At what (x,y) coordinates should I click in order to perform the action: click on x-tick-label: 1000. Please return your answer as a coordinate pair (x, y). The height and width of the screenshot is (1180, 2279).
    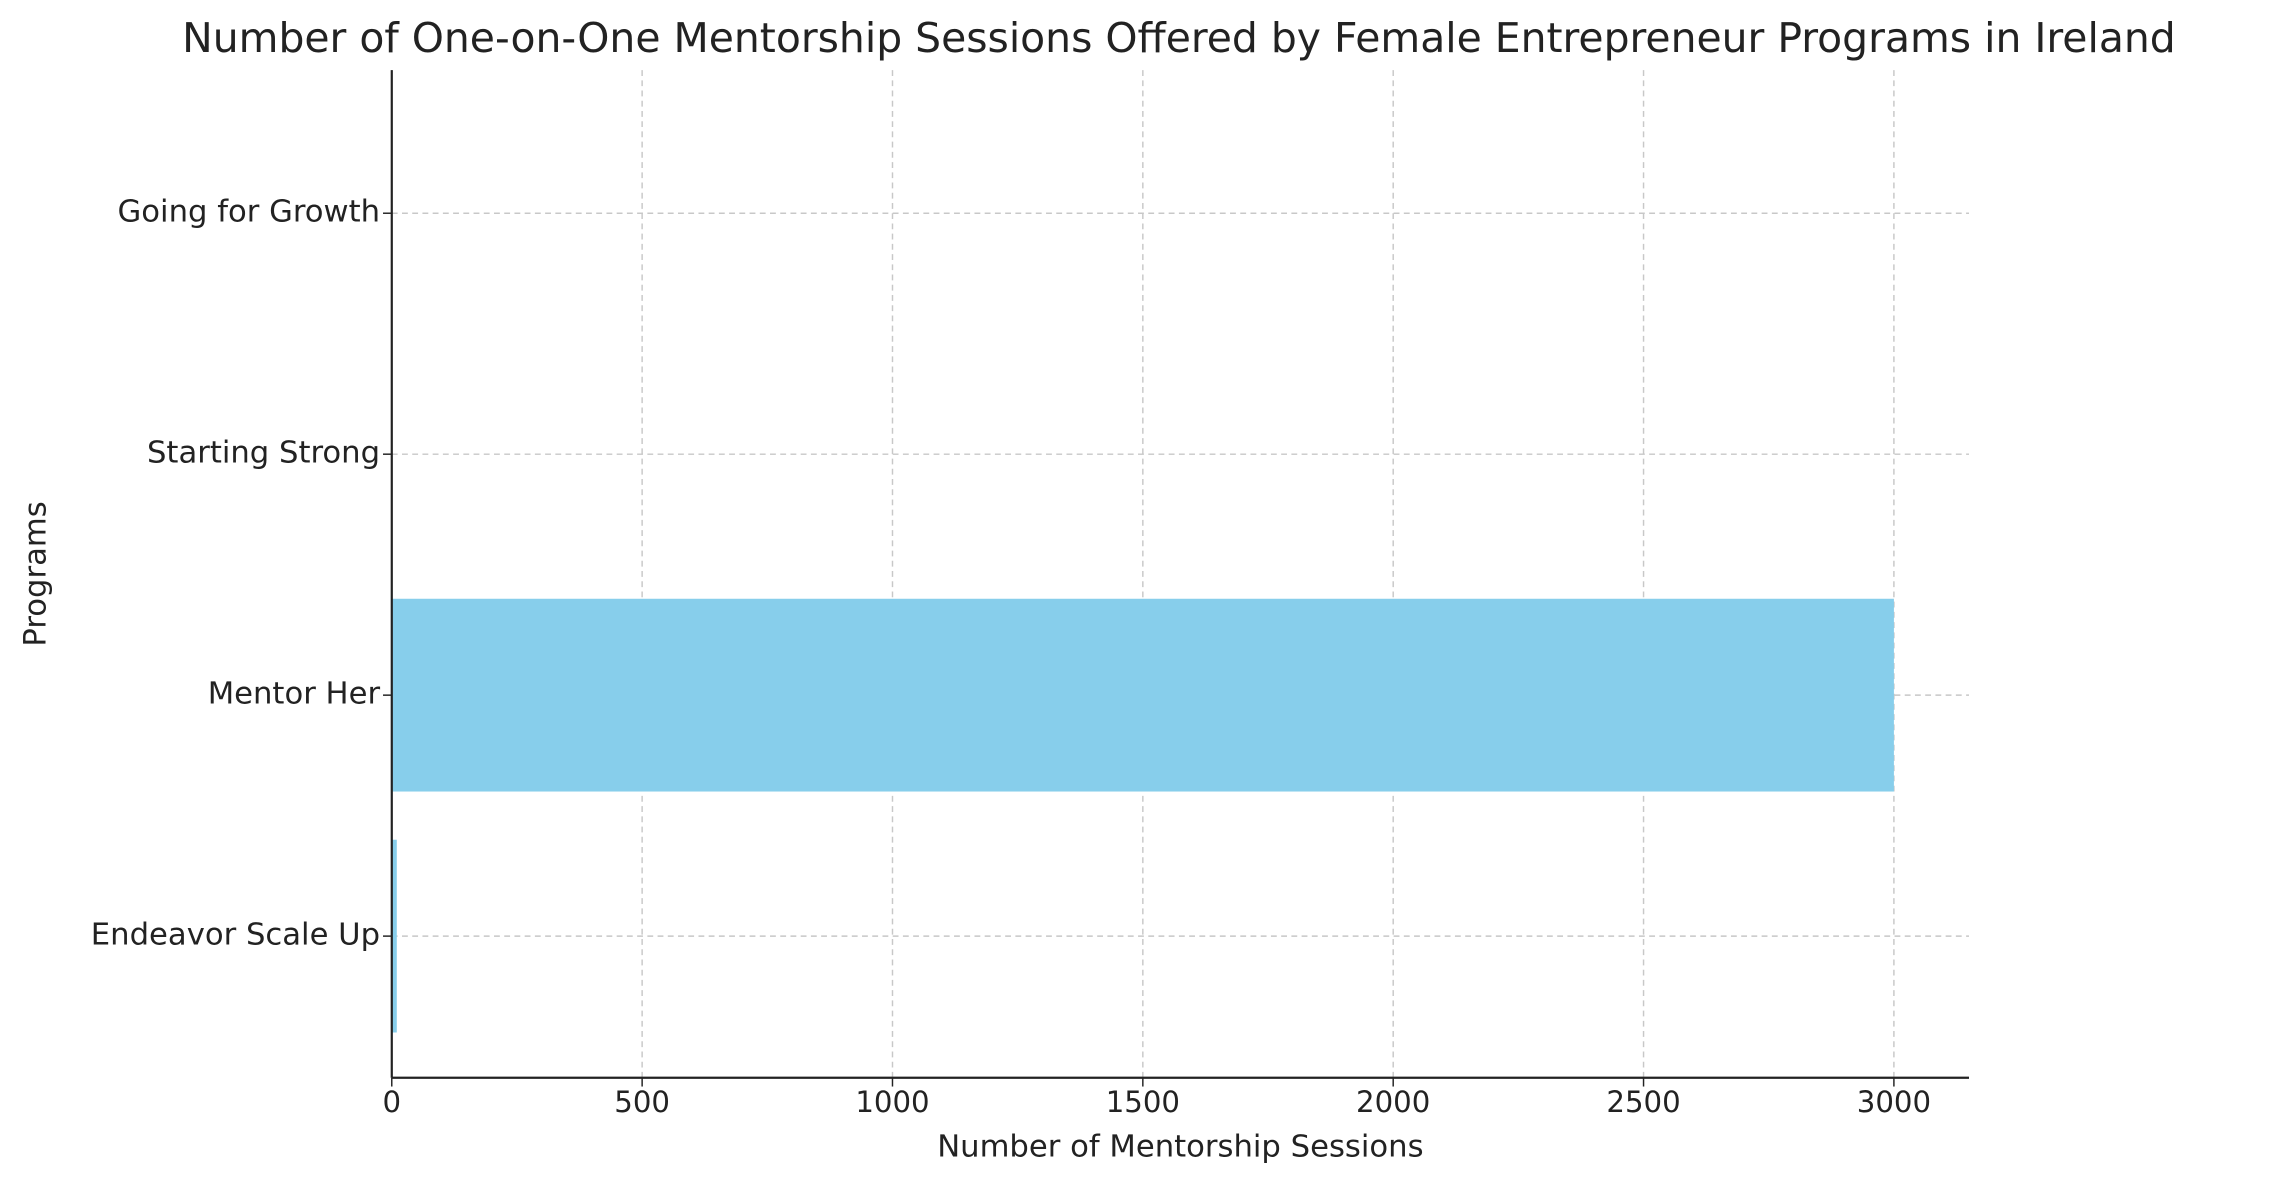
    Looking at the image, I should click on (892, 1102).